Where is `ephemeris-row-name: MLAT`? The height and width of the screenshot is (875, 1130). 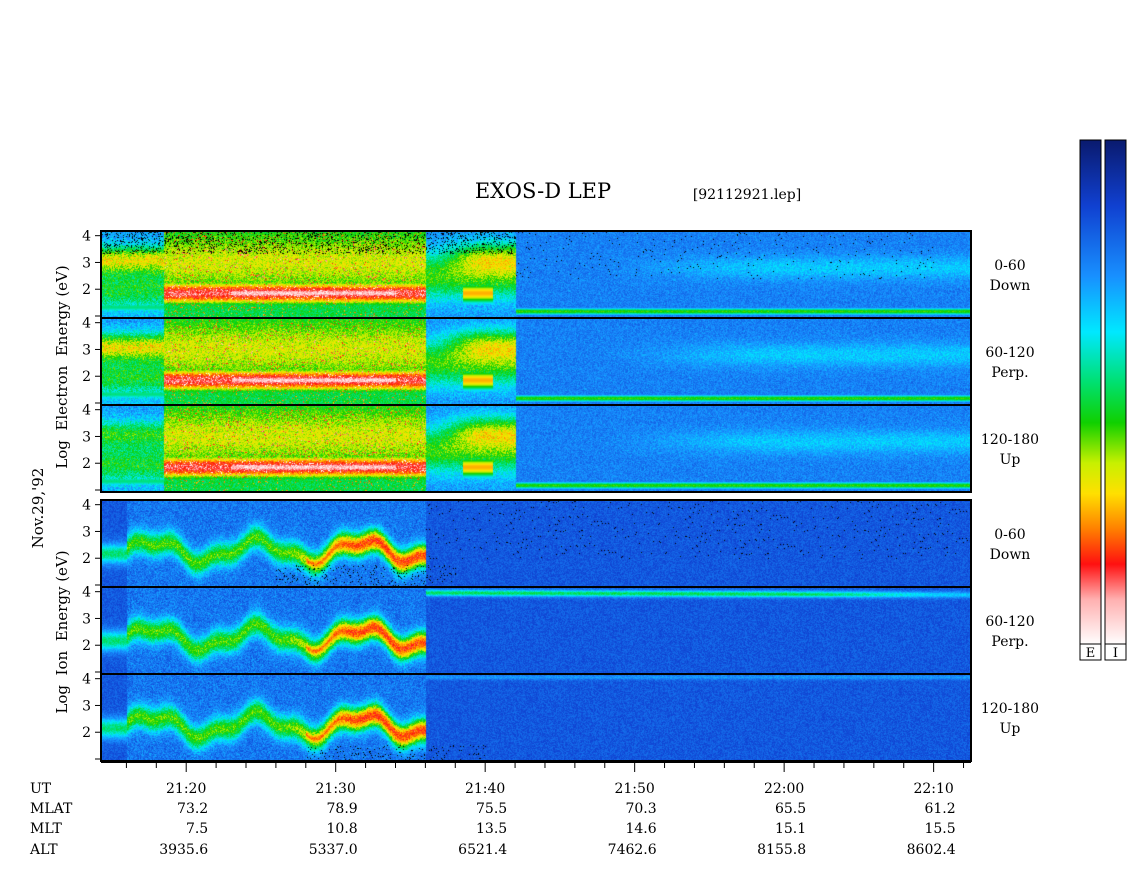
ephemeris-row-name: MLAT is located at coordinates (51, 809).